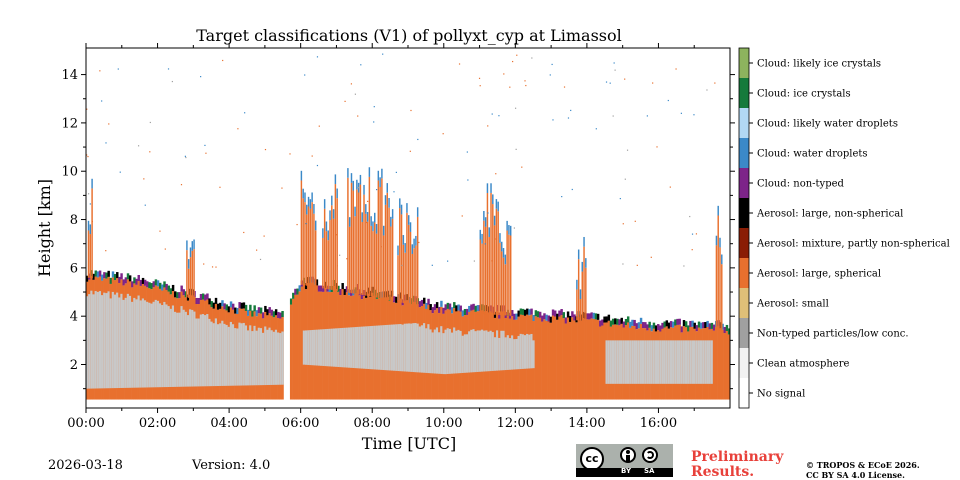  What do you see at coordinates (592, 459) in the screenshot?
I see `cc-icon: cc` at bounding box center [592, 459].